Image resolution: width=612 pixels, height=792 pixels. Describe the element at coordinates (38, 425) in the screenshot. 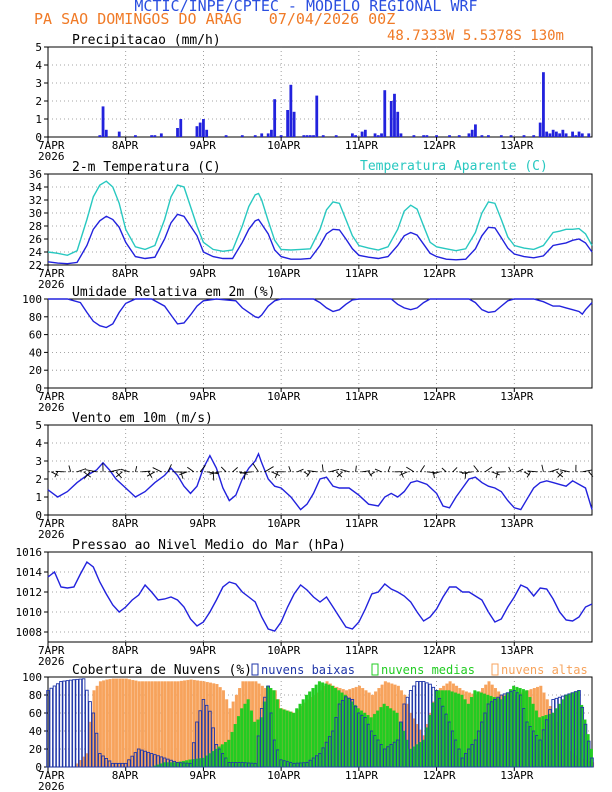

I see `y-tick-label: 5` at that location.